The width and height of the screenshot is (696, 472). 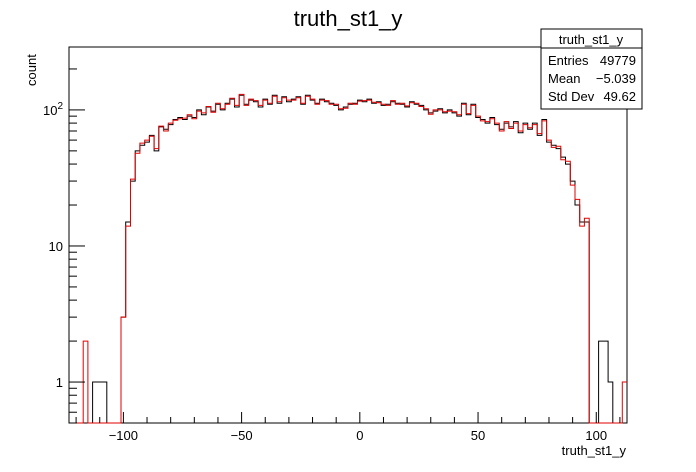 What do you see at coordinates (31, 70) in the screenshot?
I see `y-axis-label: count` at bounding box center [31, 70].